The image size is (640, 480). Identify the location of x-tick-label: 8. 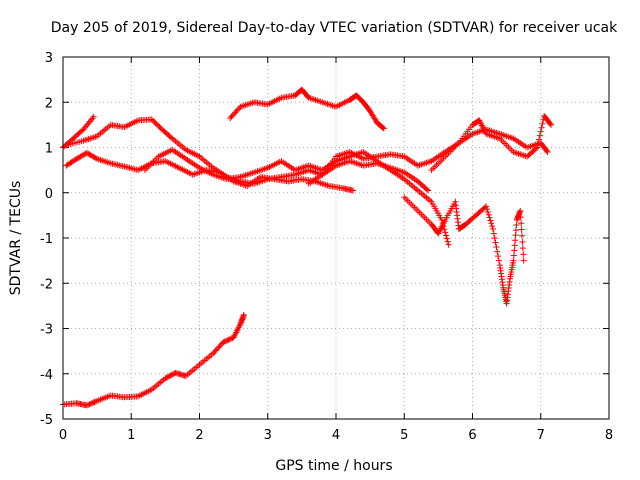
(609, 435).